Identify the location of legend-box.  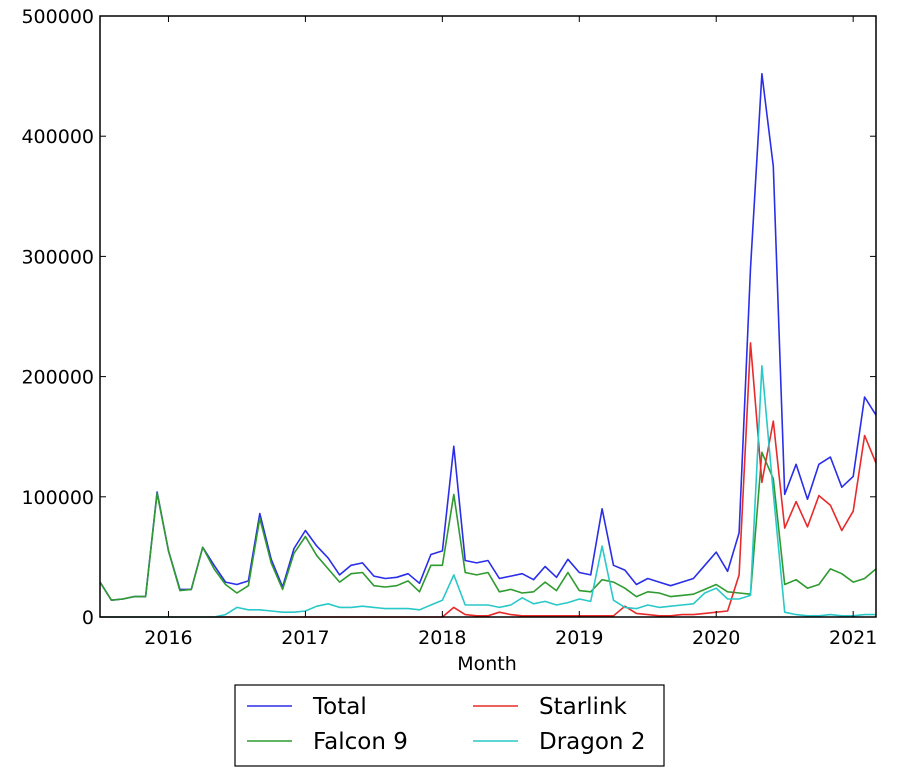
(449, 725).